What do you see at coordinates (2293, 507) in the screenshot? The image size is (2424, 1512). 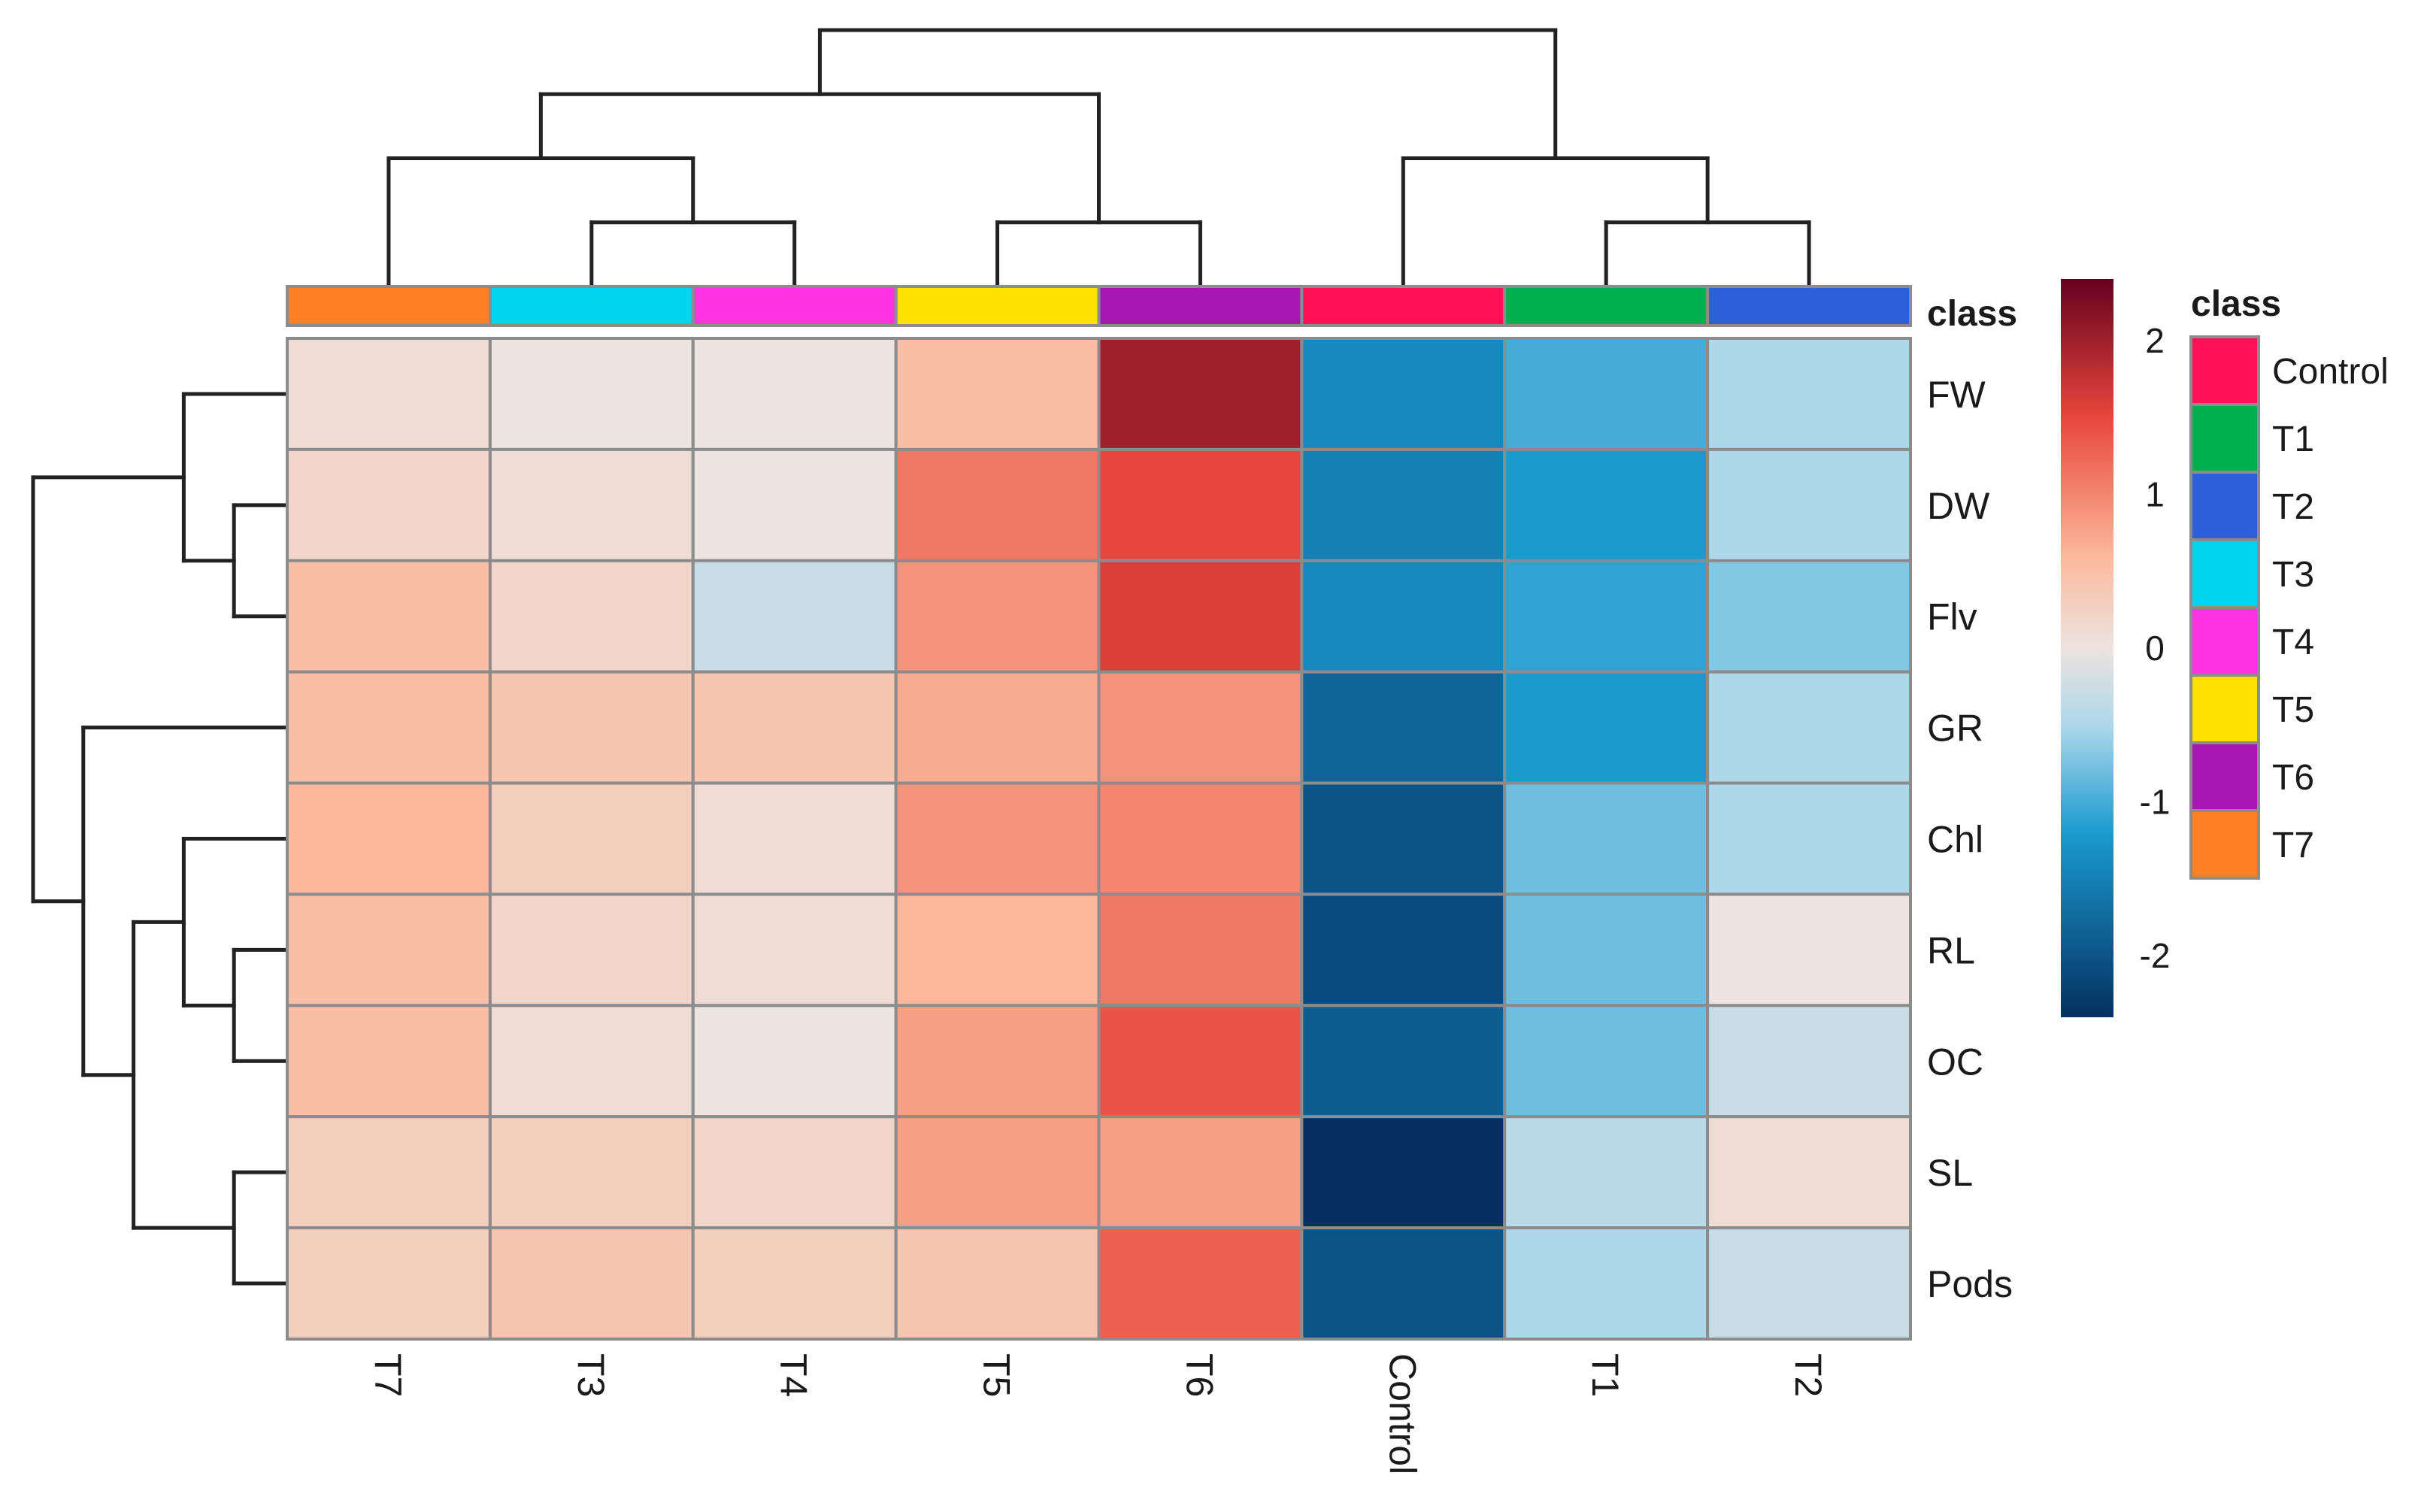 I see `class-legend-label: T2` at bounding box center [2293, 507].